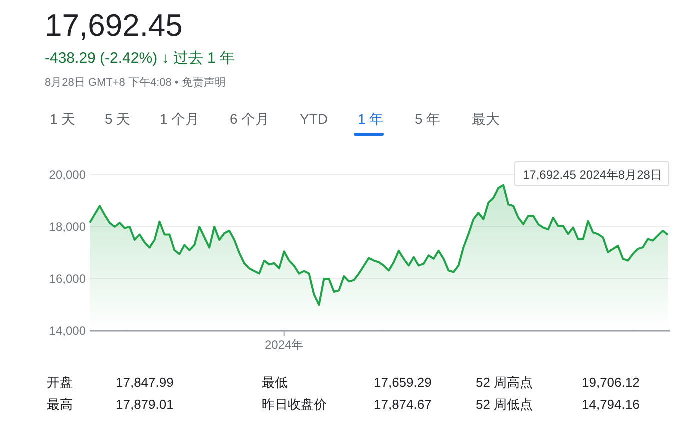 The height and width of the screenshot is (426, 700). I want to click on text: 52 周高点, so click(505, 382).